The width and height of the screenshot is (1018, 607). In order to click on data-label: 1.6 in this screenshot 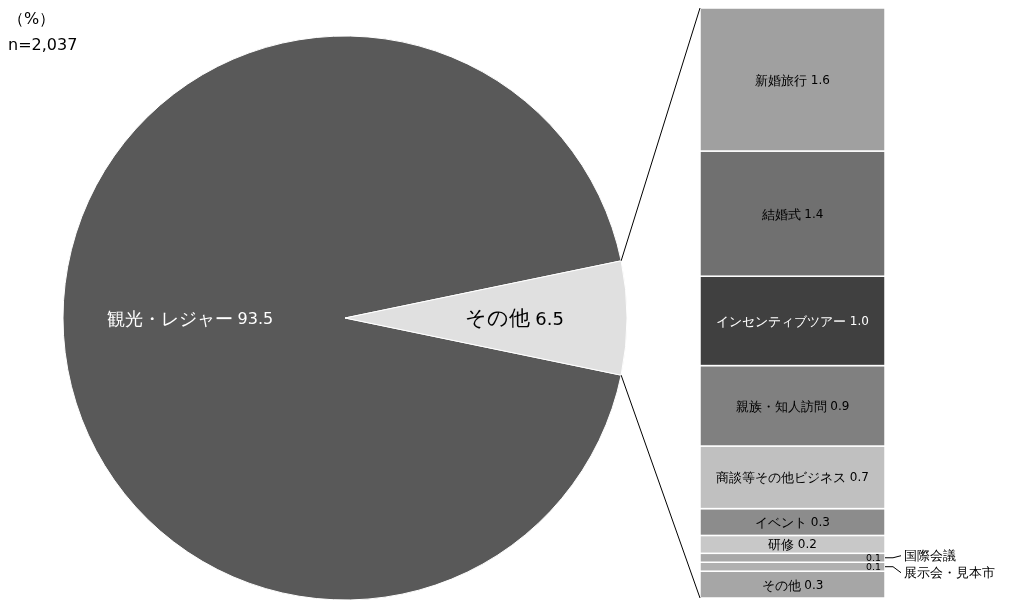, I will do `click(818, 79)`.